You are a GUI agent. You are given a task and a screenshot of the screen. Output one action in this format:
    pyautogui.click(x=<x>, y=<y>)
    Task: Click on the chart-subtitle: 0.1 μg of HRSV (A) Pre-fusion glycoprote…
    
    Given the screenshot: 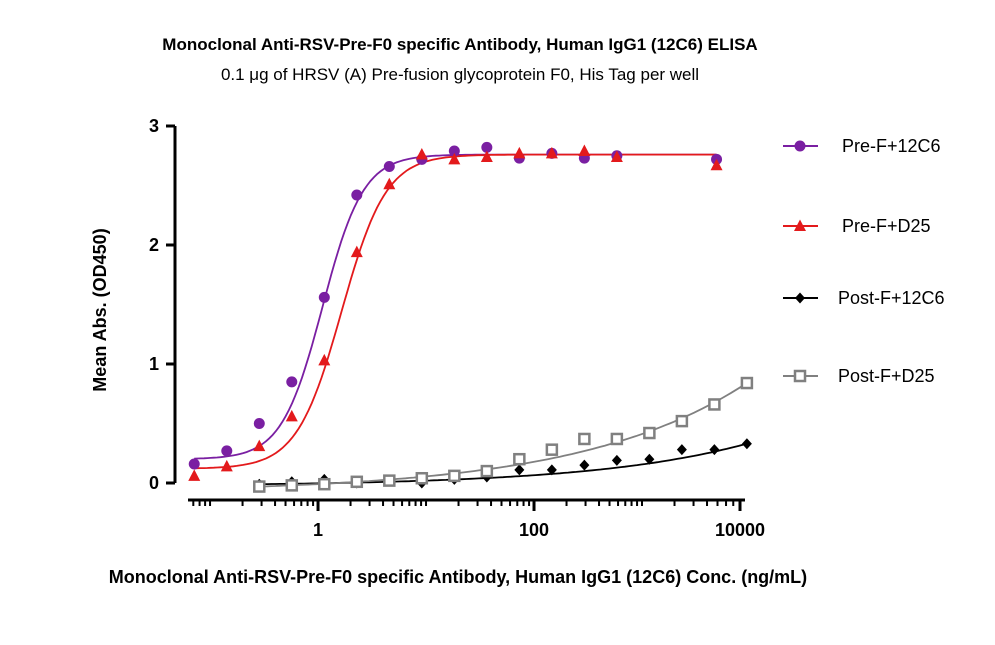 What is the action you would take?
    pyautogui.click(x=460, y=74)
    